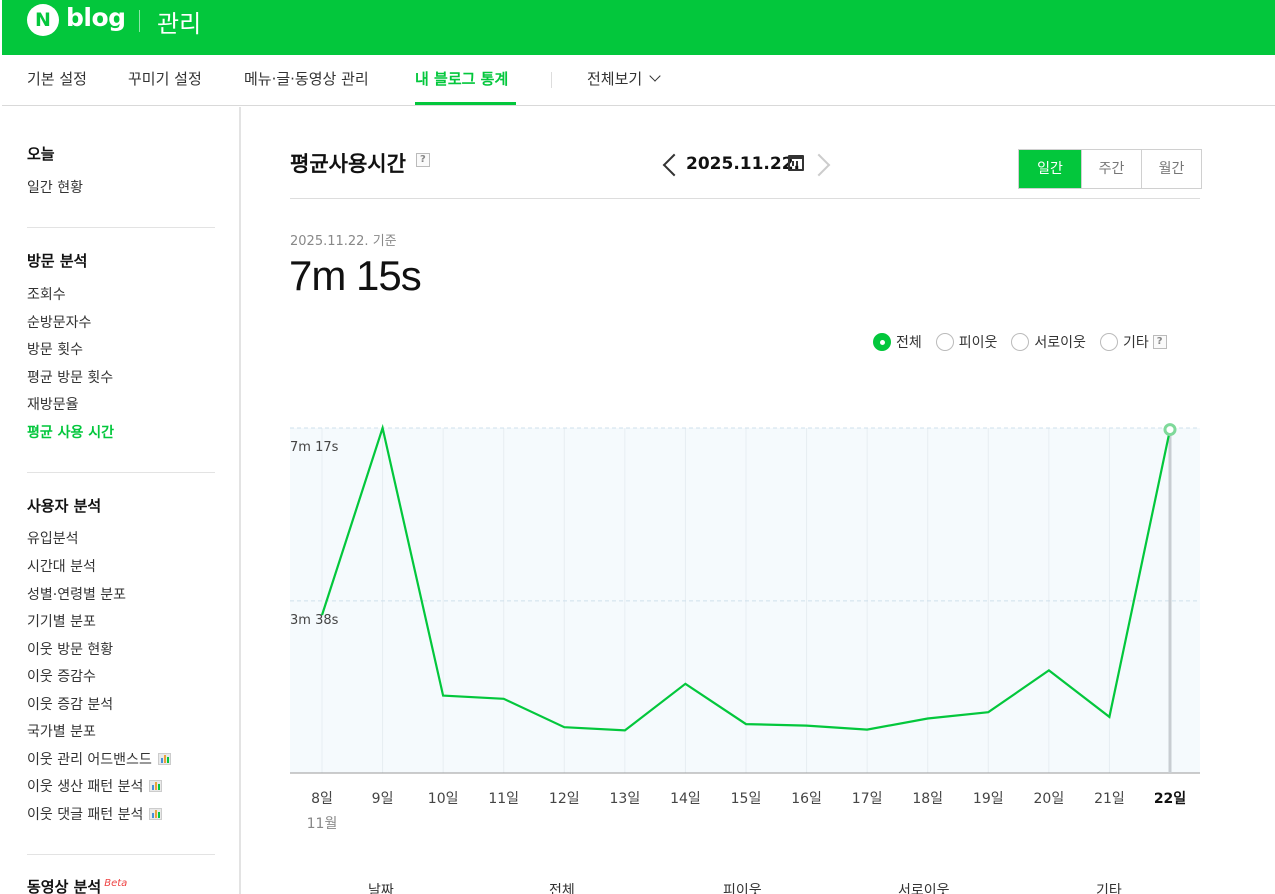 Image resolution: width=1275 pixels, height=894 pixels. Describe the element at coordinates (57, 261) in the screenshot. I see `sidebar-heading-visit: 방문 분석` at that location.